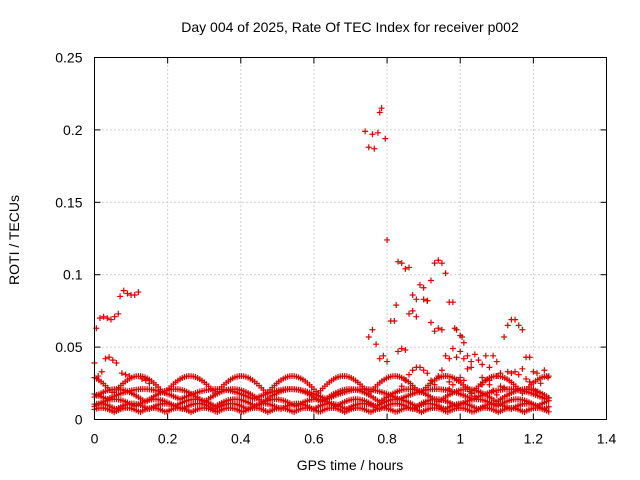 This screenshot has width=640, height=480. Describe the element at coordinates (314, 439) in the screenshot. I see `x-tick-label: 0.6` at that location.